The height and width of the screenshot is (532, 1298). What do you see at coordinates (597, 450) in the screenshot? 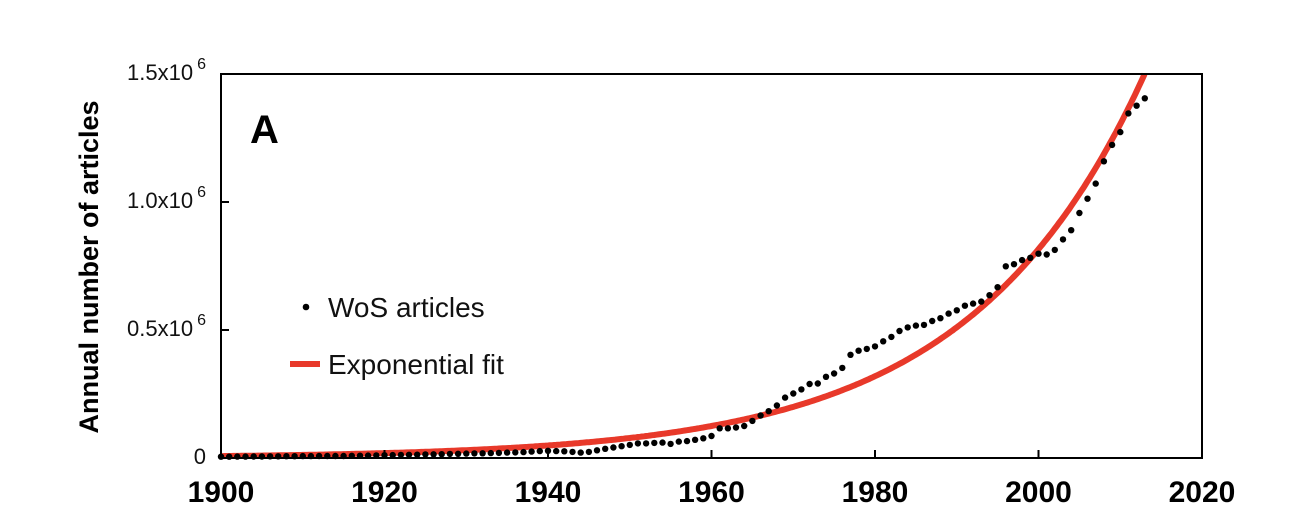
I see `data-point-wos-1946` at bounding box center [597, 450].